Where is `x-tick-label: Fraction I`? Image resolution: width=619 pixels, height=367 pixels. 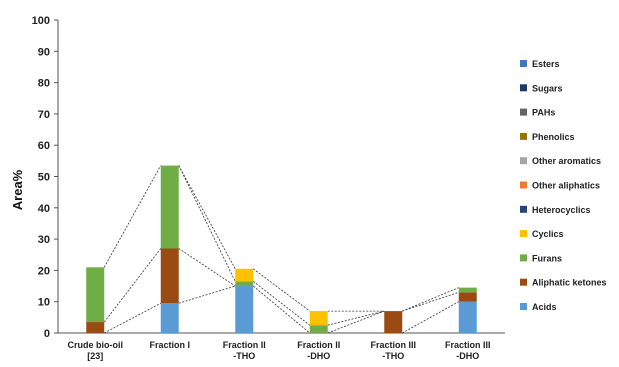 x-tick-label: Fraction I is located at coordinates (169, 345).